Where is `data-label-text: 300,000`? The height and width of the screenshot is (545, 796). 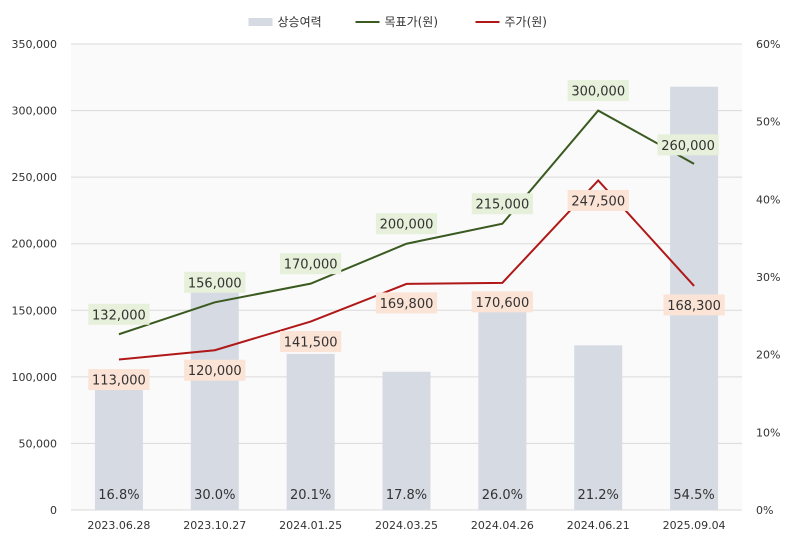
data-label-text: 300,000 is located at coordinates (598, 92).